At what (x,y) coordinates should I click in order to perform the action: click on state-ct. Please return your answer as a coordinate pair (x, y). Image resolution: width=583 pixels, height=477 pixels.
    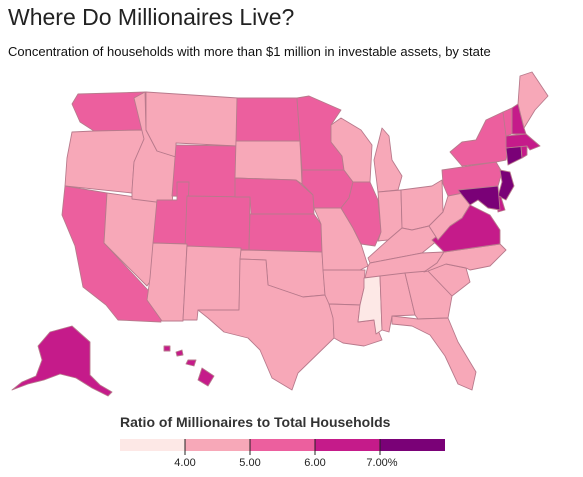
    Looking at the image, I should click on (514, 155).